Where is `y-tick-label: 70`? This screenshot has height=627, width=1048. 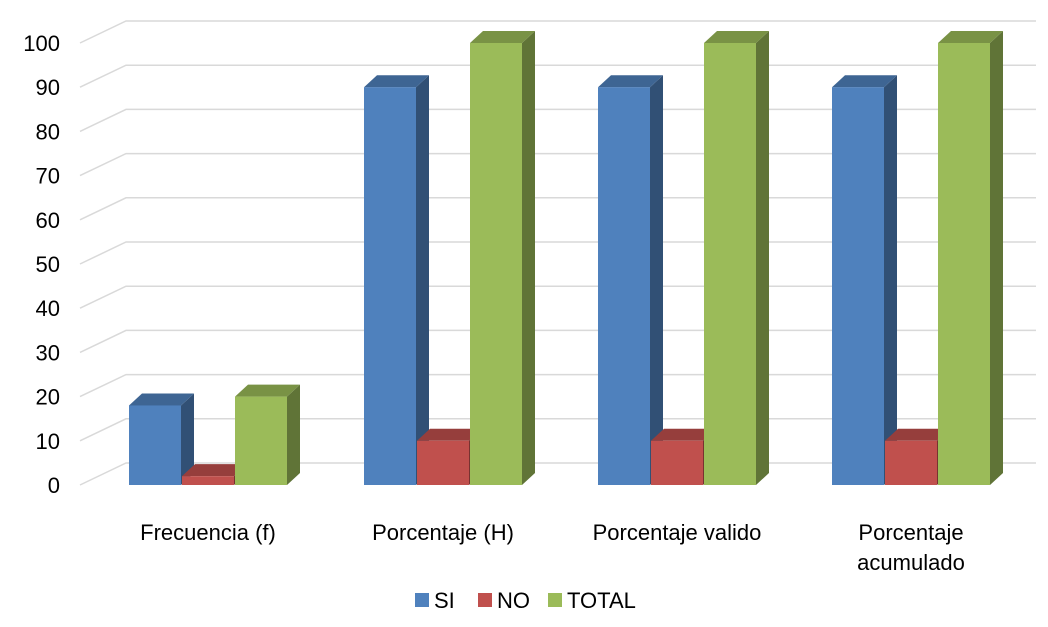
y-tick-label: 70 is located at coordinates (48, 176).